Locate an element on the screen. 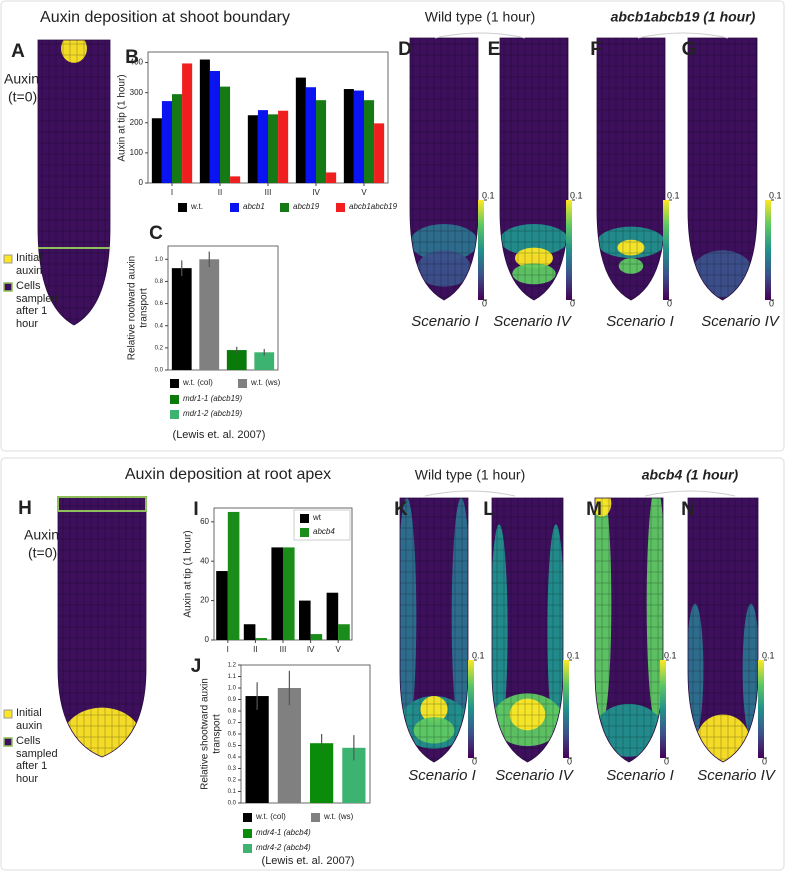  panel-title: Auxin deposition at root apex is located at coordinates (228, 474).